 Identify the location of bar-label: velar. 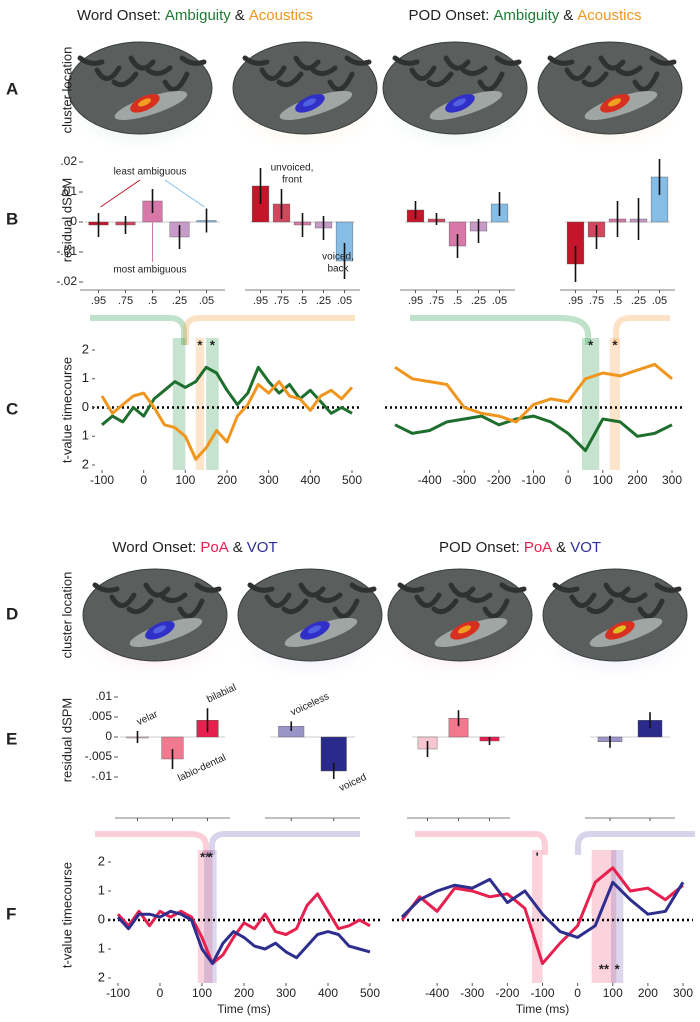
(147, 718).